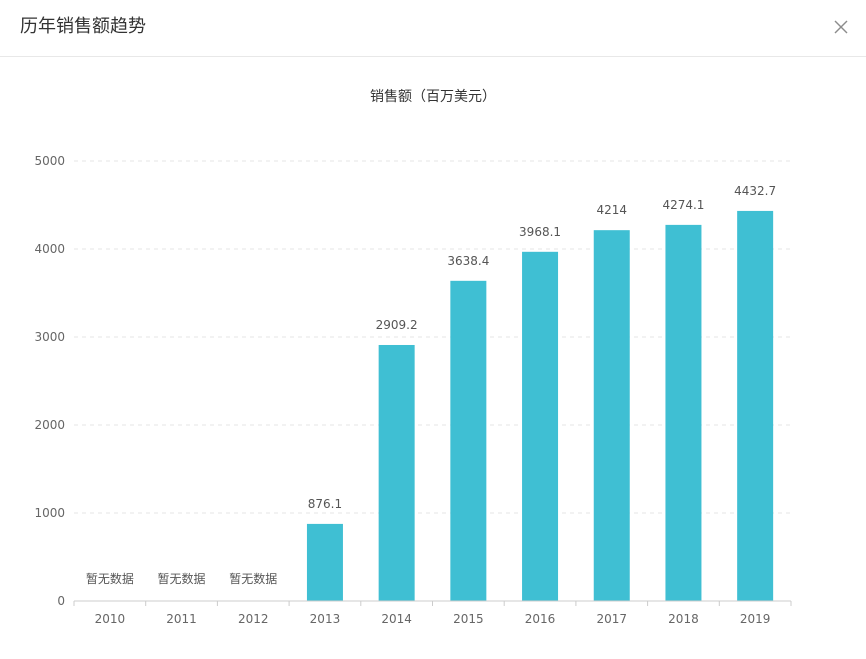  What do you see at coordinates (49, 249) in the screenshot?
I see `y-tick-label: 4000` at bounding box center [49, 249].